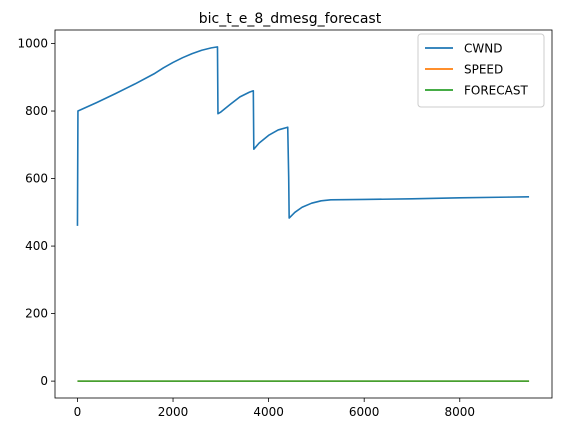 The image size is (561, 437). What do you see at coordinates (364, 412) in the screenshot?
I see `x-tick-label: 6000` at bounding box center [364, 412].